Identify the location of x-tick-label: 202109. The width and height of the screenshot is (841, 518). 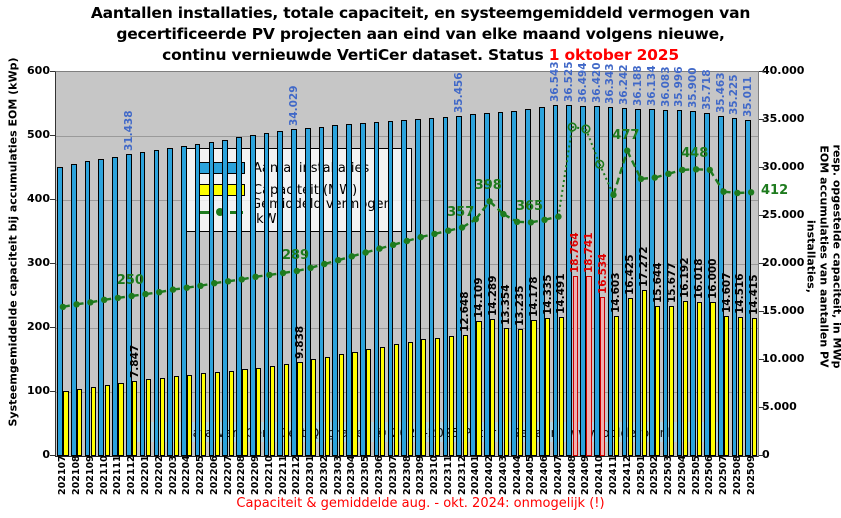
(90, 475).